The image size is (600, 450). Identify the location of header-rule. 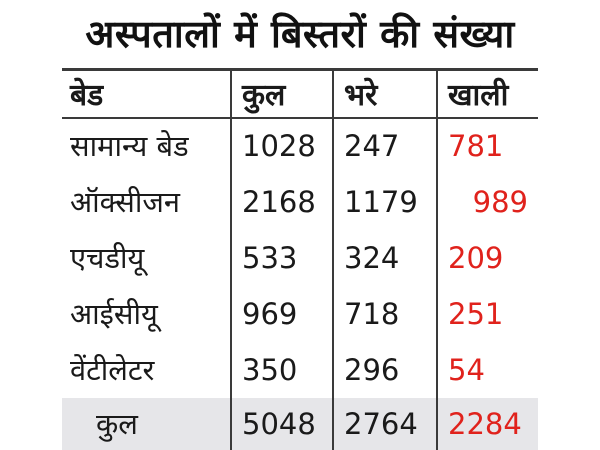
(300, 118).